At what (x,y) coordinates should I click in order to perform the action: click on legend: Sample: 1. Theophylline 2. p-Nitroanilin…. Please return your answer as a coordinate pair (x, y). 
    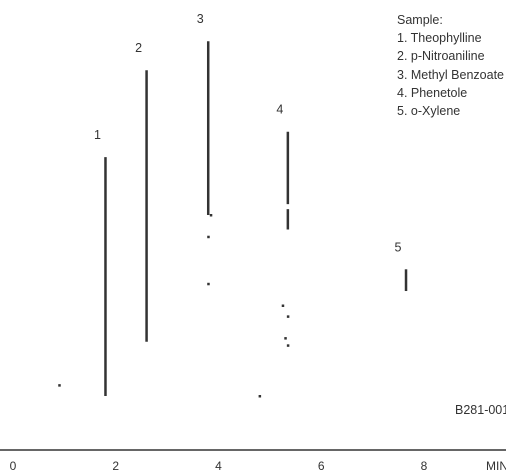
    Looking at the image, I should click on (450, 65).